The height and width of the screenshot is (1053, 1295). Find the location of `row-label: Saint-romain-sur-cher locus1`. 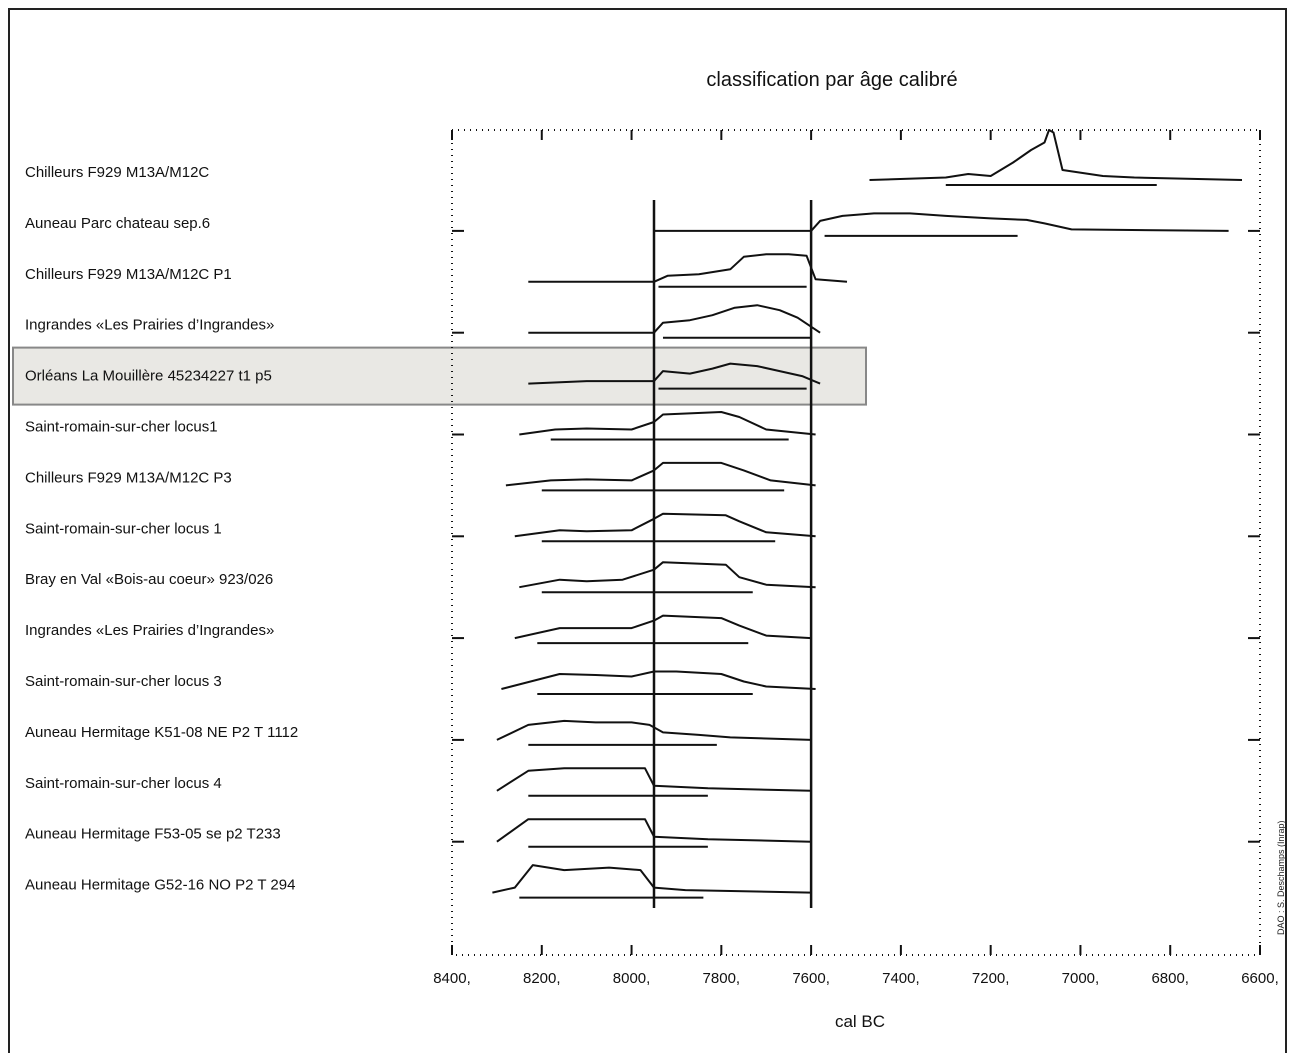

row-label: Saint-romain-sur-cher locus1 is located at coordinates (121, 427).